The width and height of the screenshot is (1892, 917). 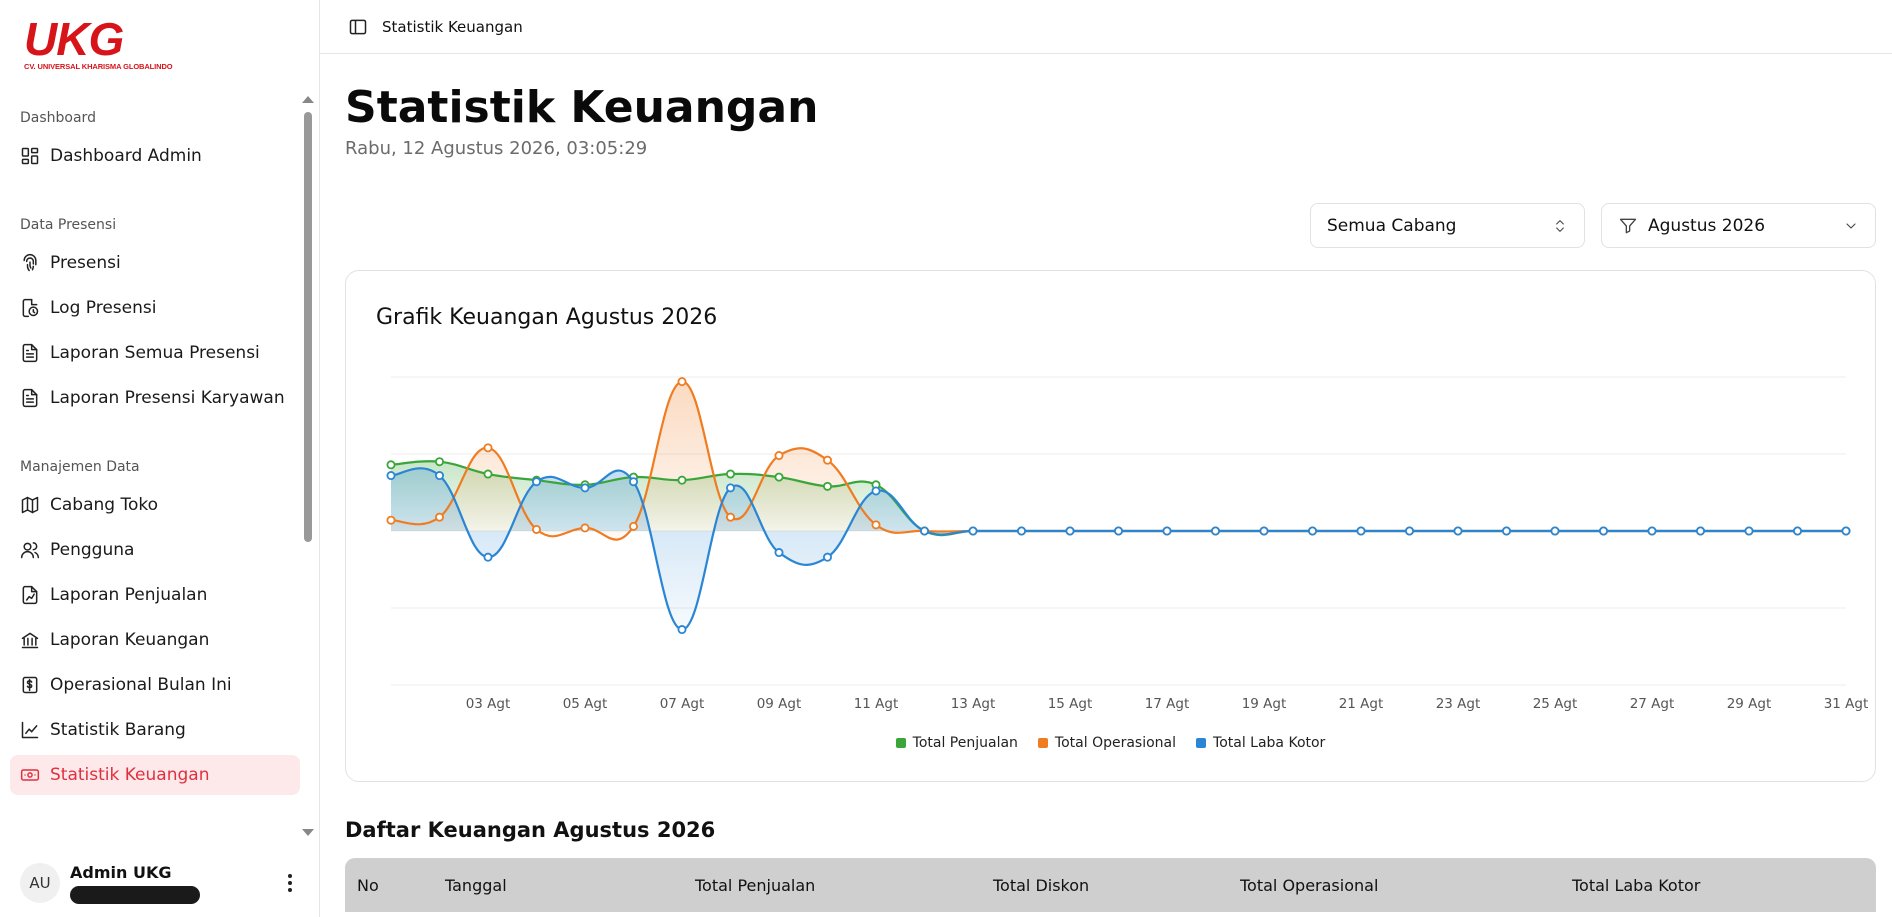 I want to click on file-clock-icon, so click(x=30, y=308).